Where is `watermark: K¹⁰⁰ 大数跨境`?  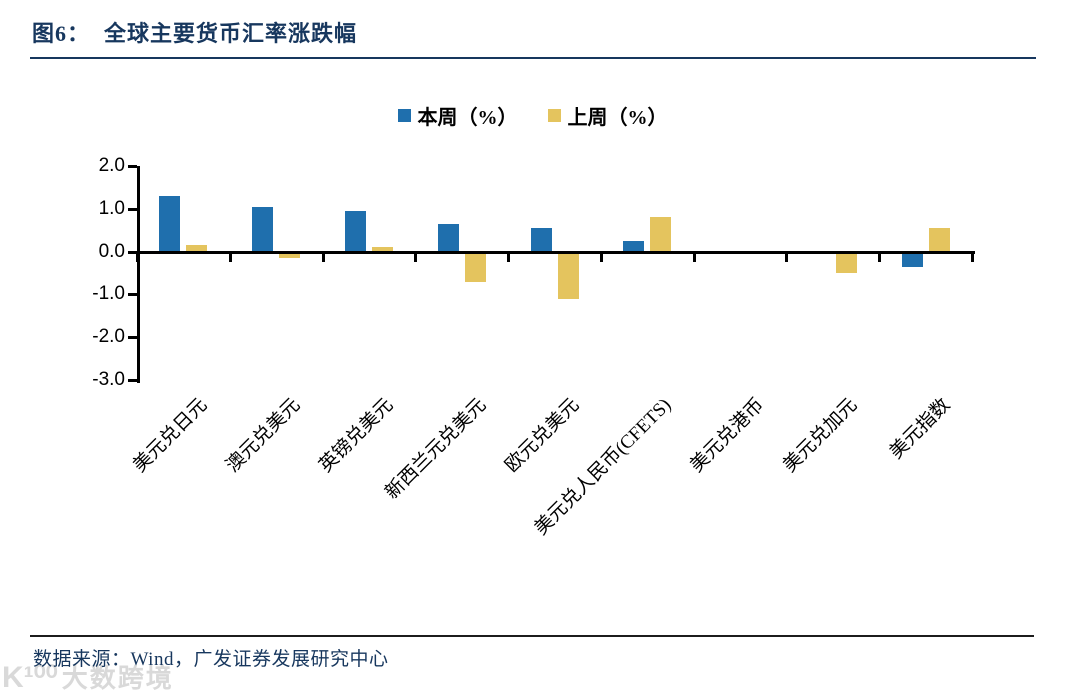
watermark: K¹⁰⁰ 大数跨境 is located at coordinates (88, 676).